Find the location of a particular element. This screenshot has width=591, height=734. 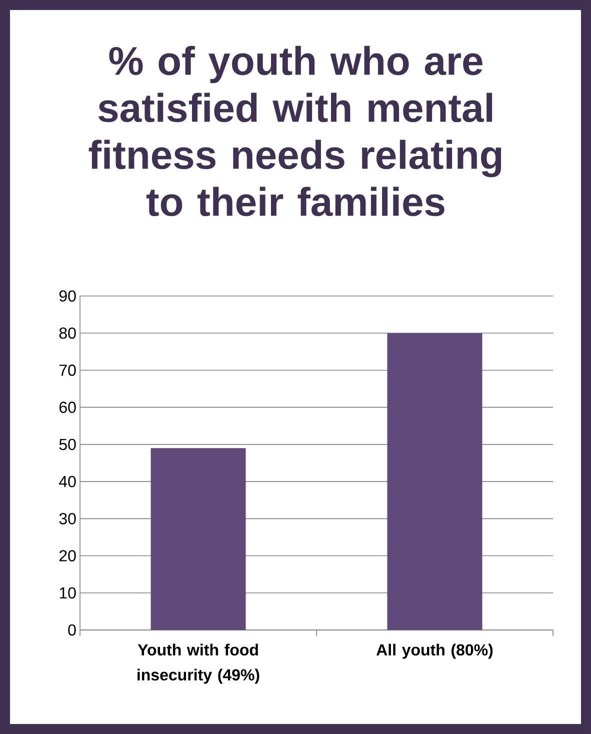

y-tick-label: 20 is located at coordinates (67, 556).